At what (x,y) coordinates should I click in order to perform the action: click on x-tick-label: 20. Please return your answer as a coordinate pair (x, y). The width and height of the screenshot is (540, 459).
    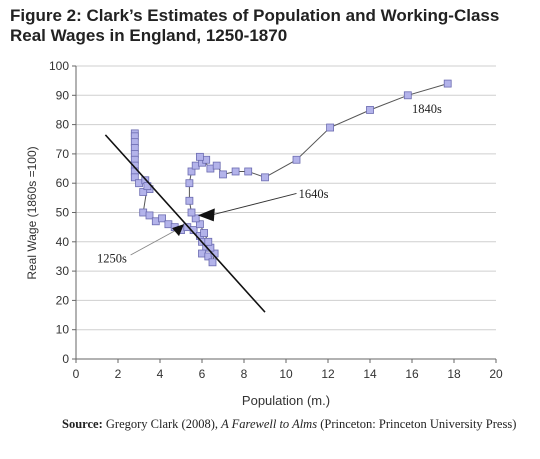
    Looking at the image, I should click on (496, 374).